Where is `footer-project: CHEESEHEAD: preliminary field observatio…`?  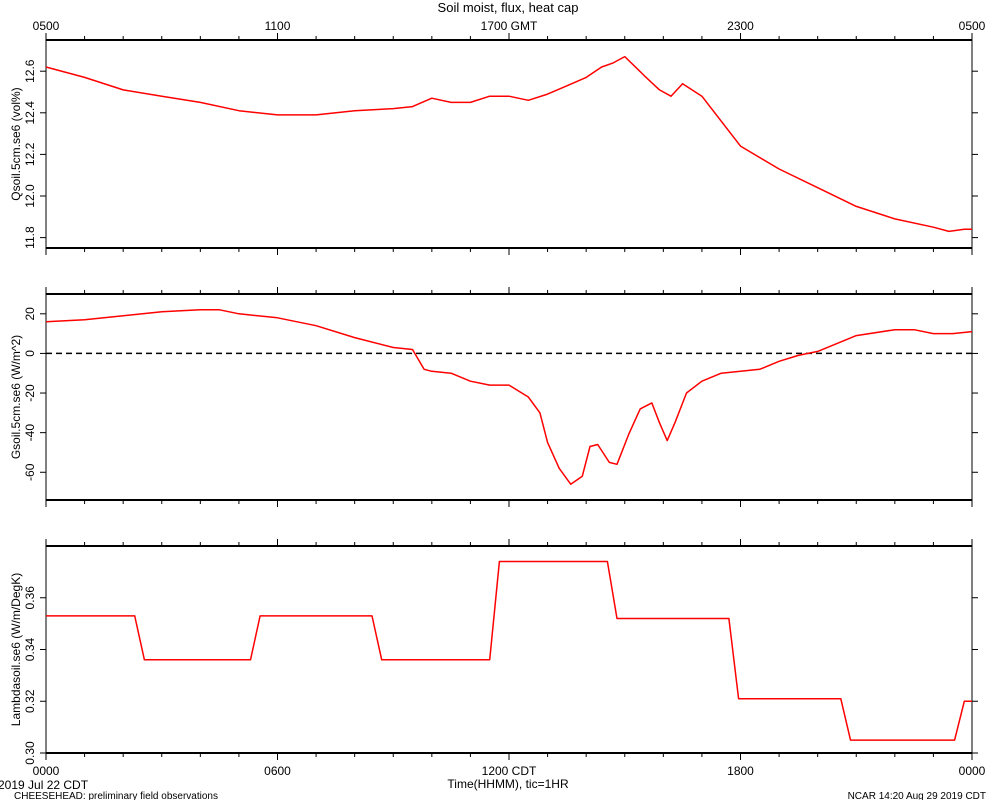 footer-project: CHEESEHEAD: preliminary field observatio… is located at coordinates (116, 795).